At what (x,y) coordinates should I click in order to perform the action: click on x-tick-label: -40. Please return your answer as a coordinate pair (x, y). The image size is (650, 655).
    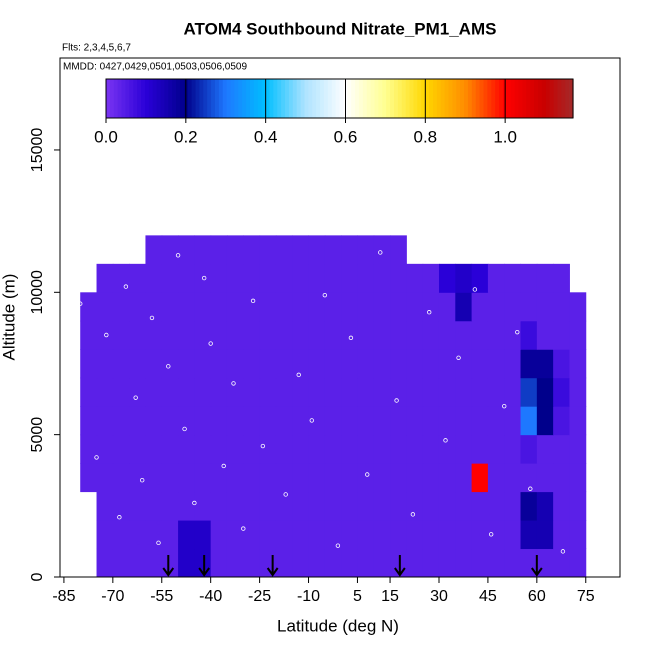
    Looking at the image, I should click on (210, 596).